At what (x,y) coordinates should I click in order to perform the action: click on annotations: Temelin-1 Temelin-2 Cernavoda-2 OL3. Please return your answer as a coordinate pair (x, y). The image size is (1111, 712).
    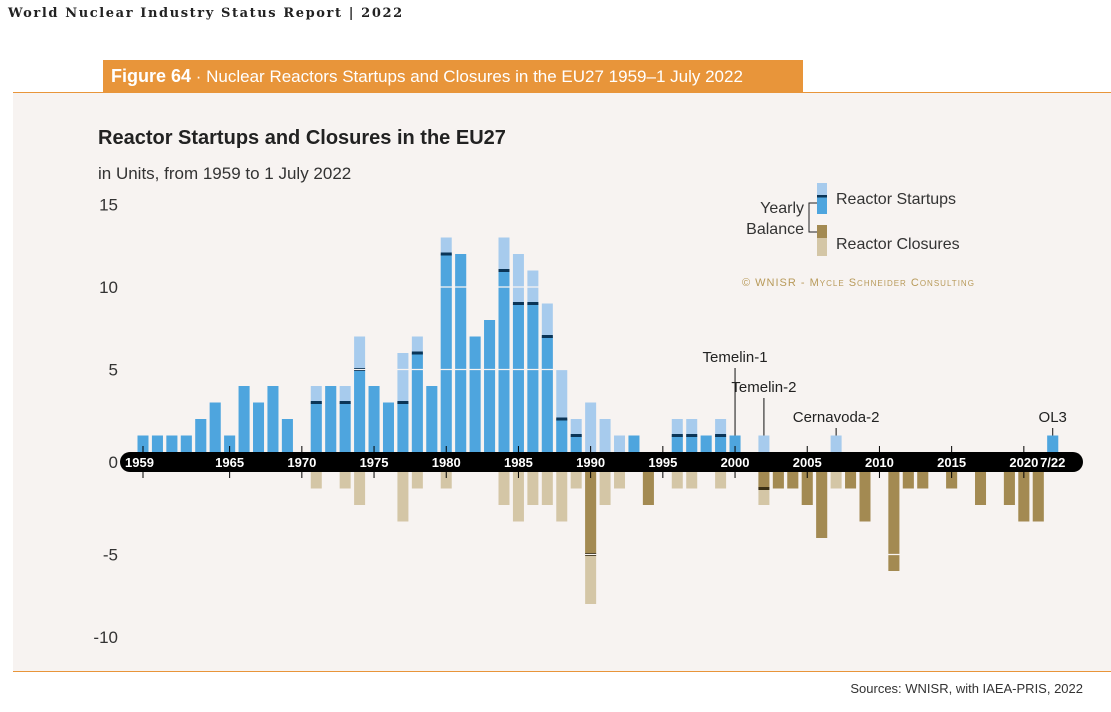
    Looking at the image, I should click on (885, 392).